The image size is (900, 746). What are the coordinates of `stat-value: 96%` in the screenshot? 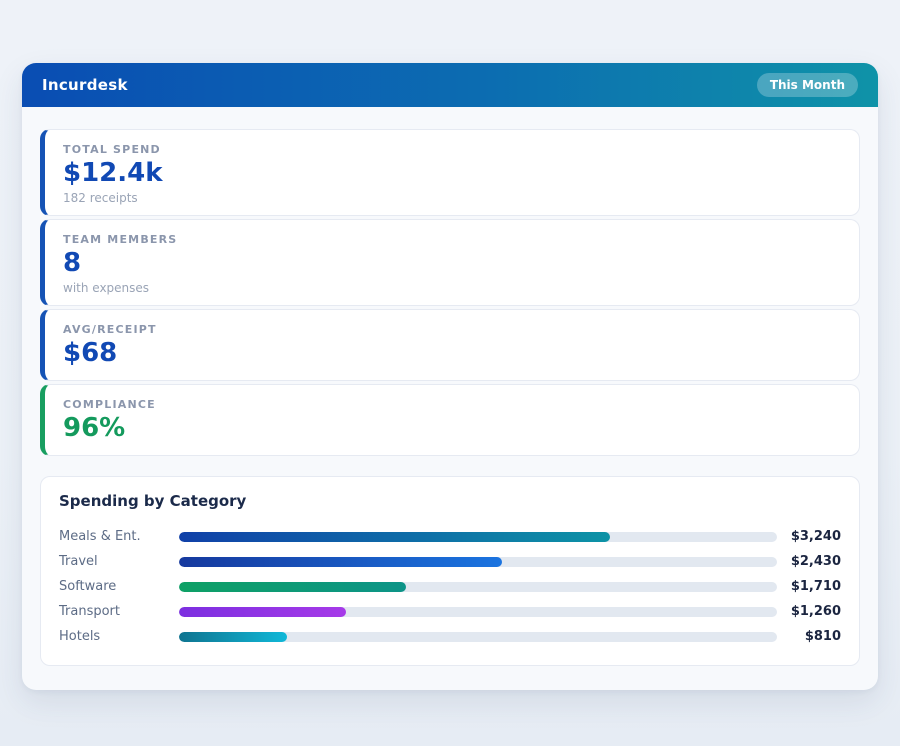 It's located at (94, 428).